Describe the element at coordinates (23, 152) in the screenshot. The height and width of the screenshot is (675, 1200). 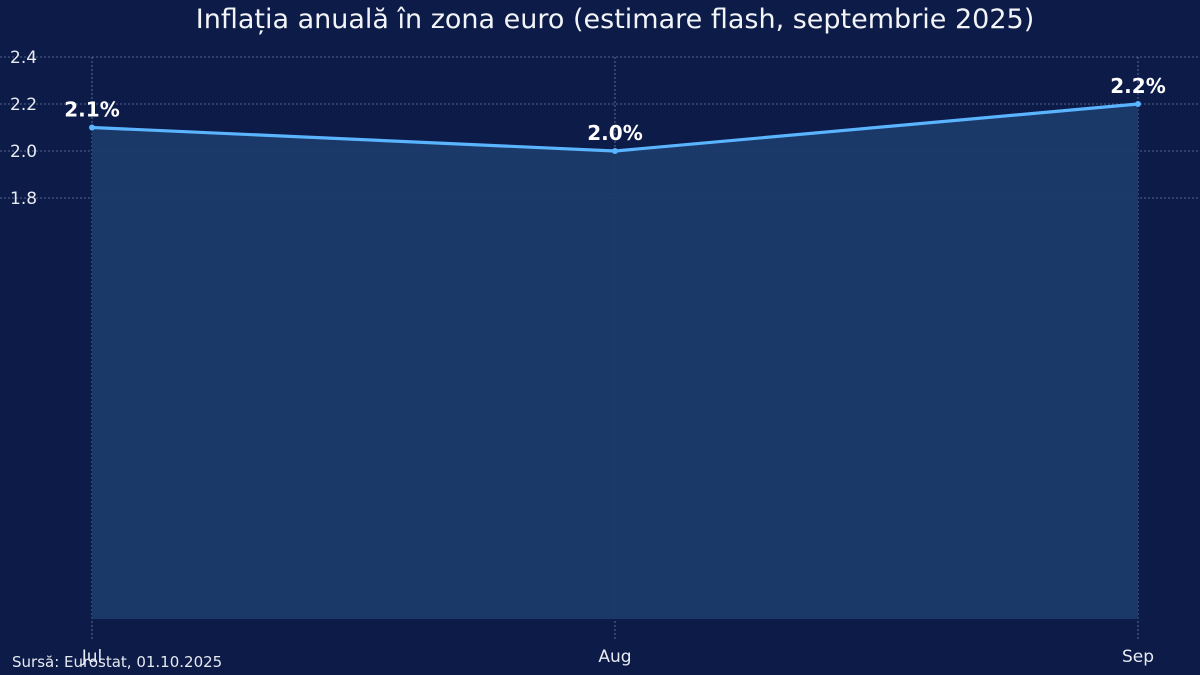
I see `y-tick-label: 2.0` at that location.